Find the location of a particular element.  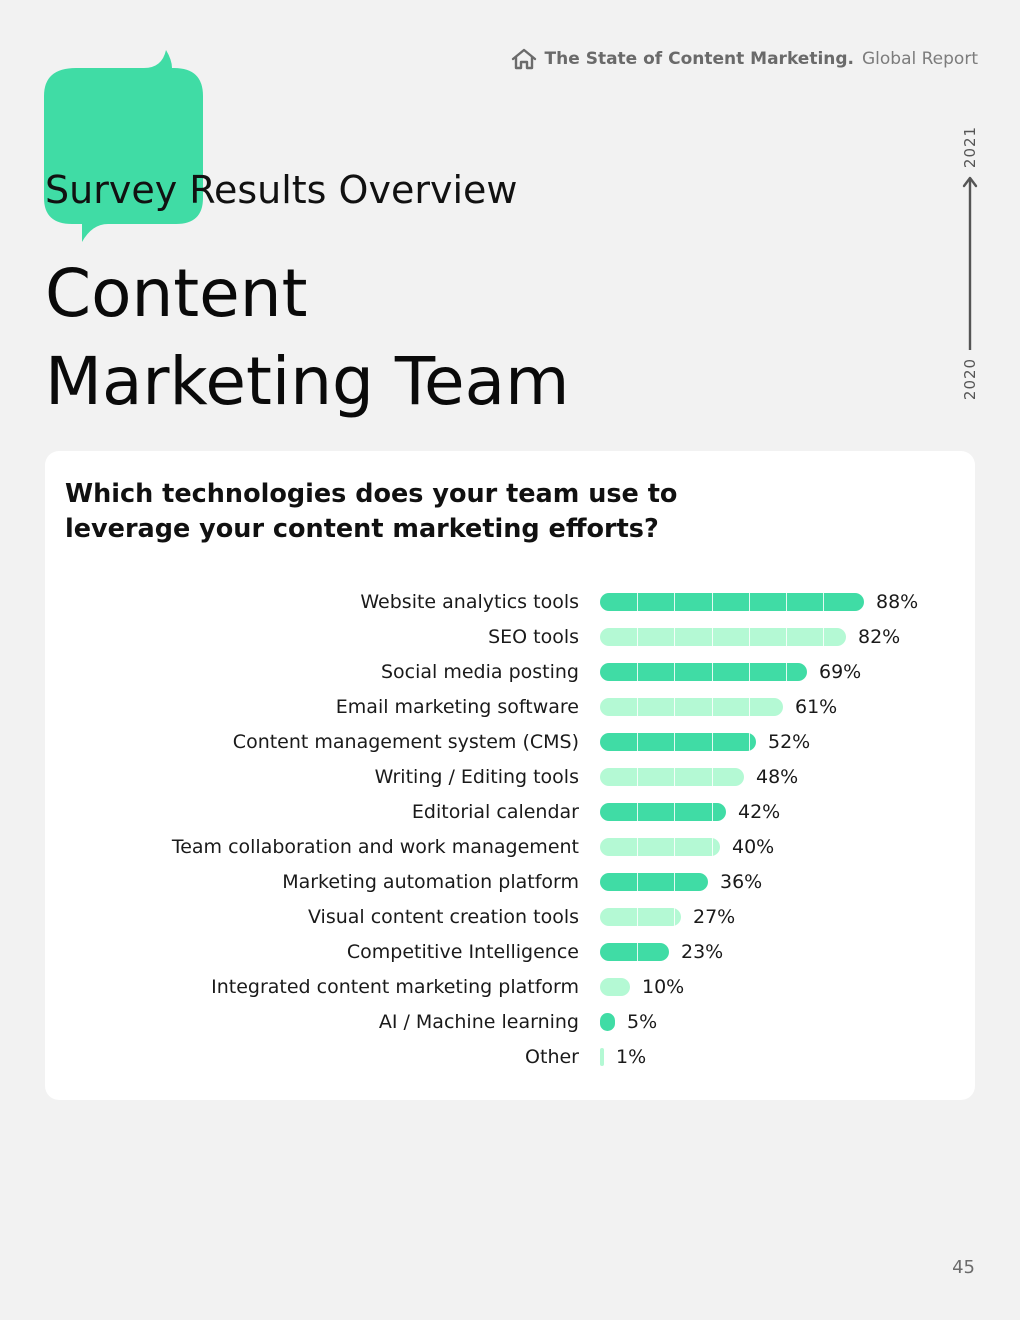

category-label: Social media posting is located at coordinates (479, 672).